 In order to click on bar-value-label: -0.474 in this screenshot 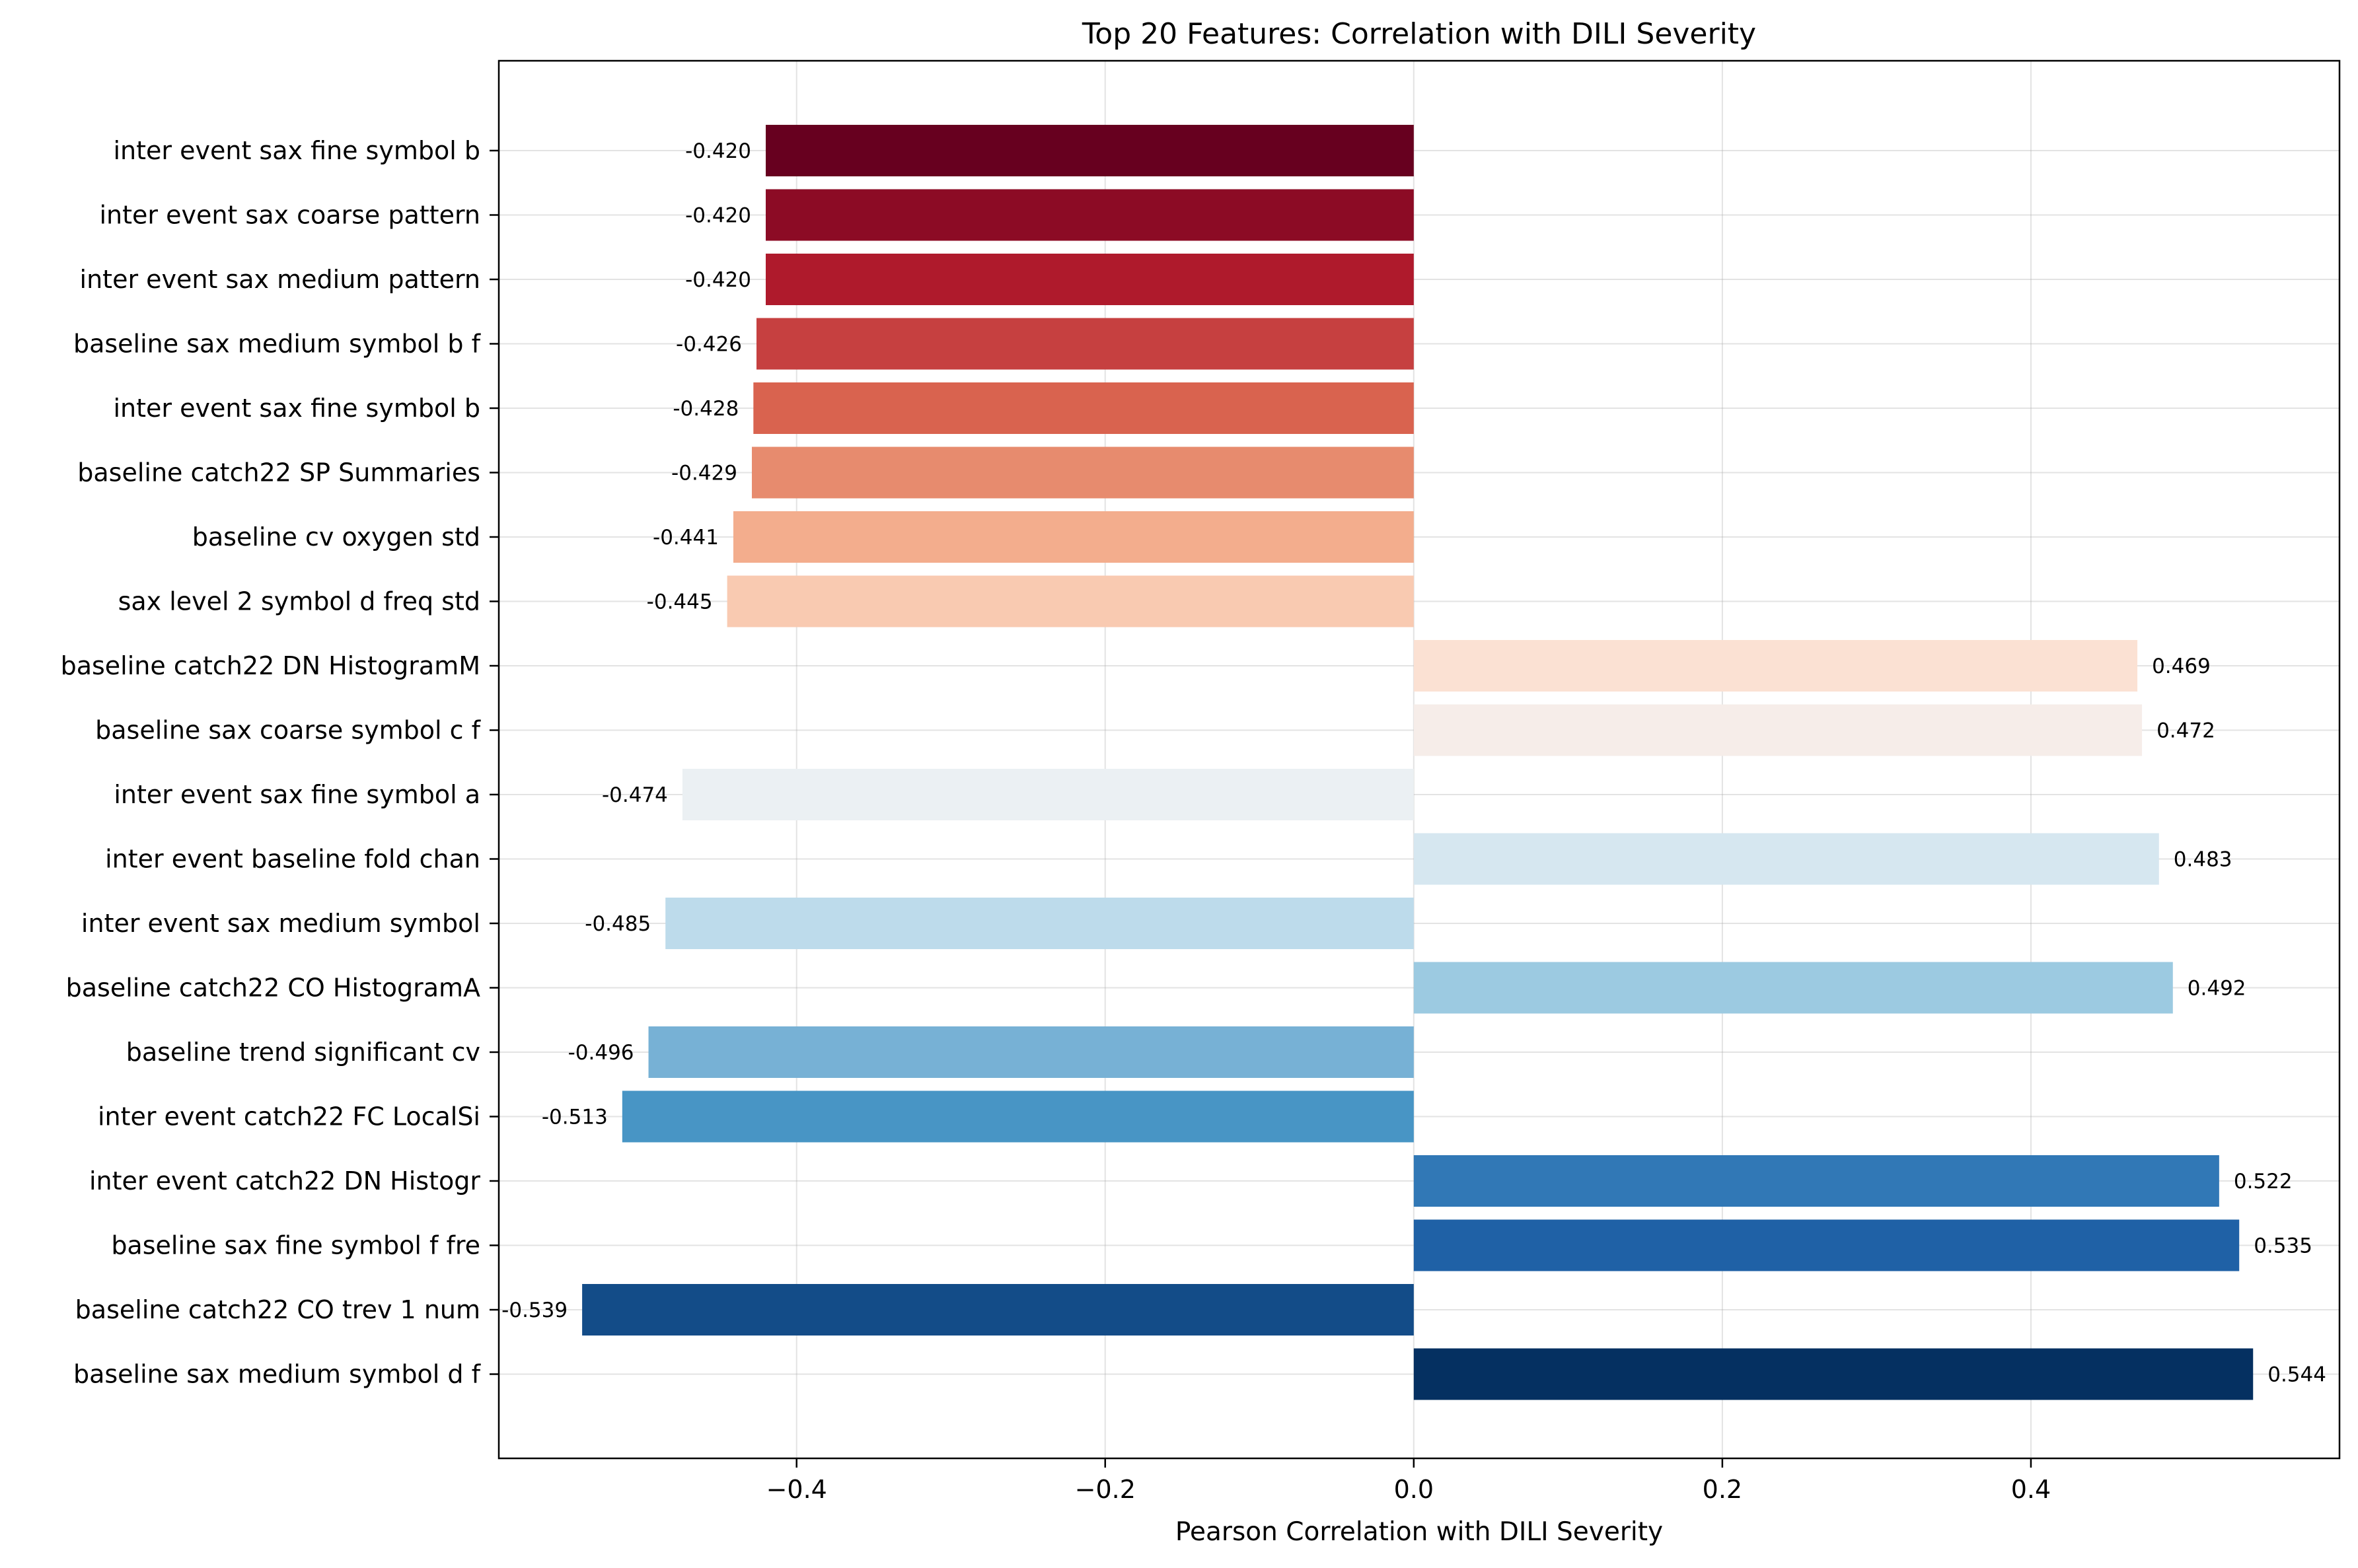, I will do `click(635, 795)`.